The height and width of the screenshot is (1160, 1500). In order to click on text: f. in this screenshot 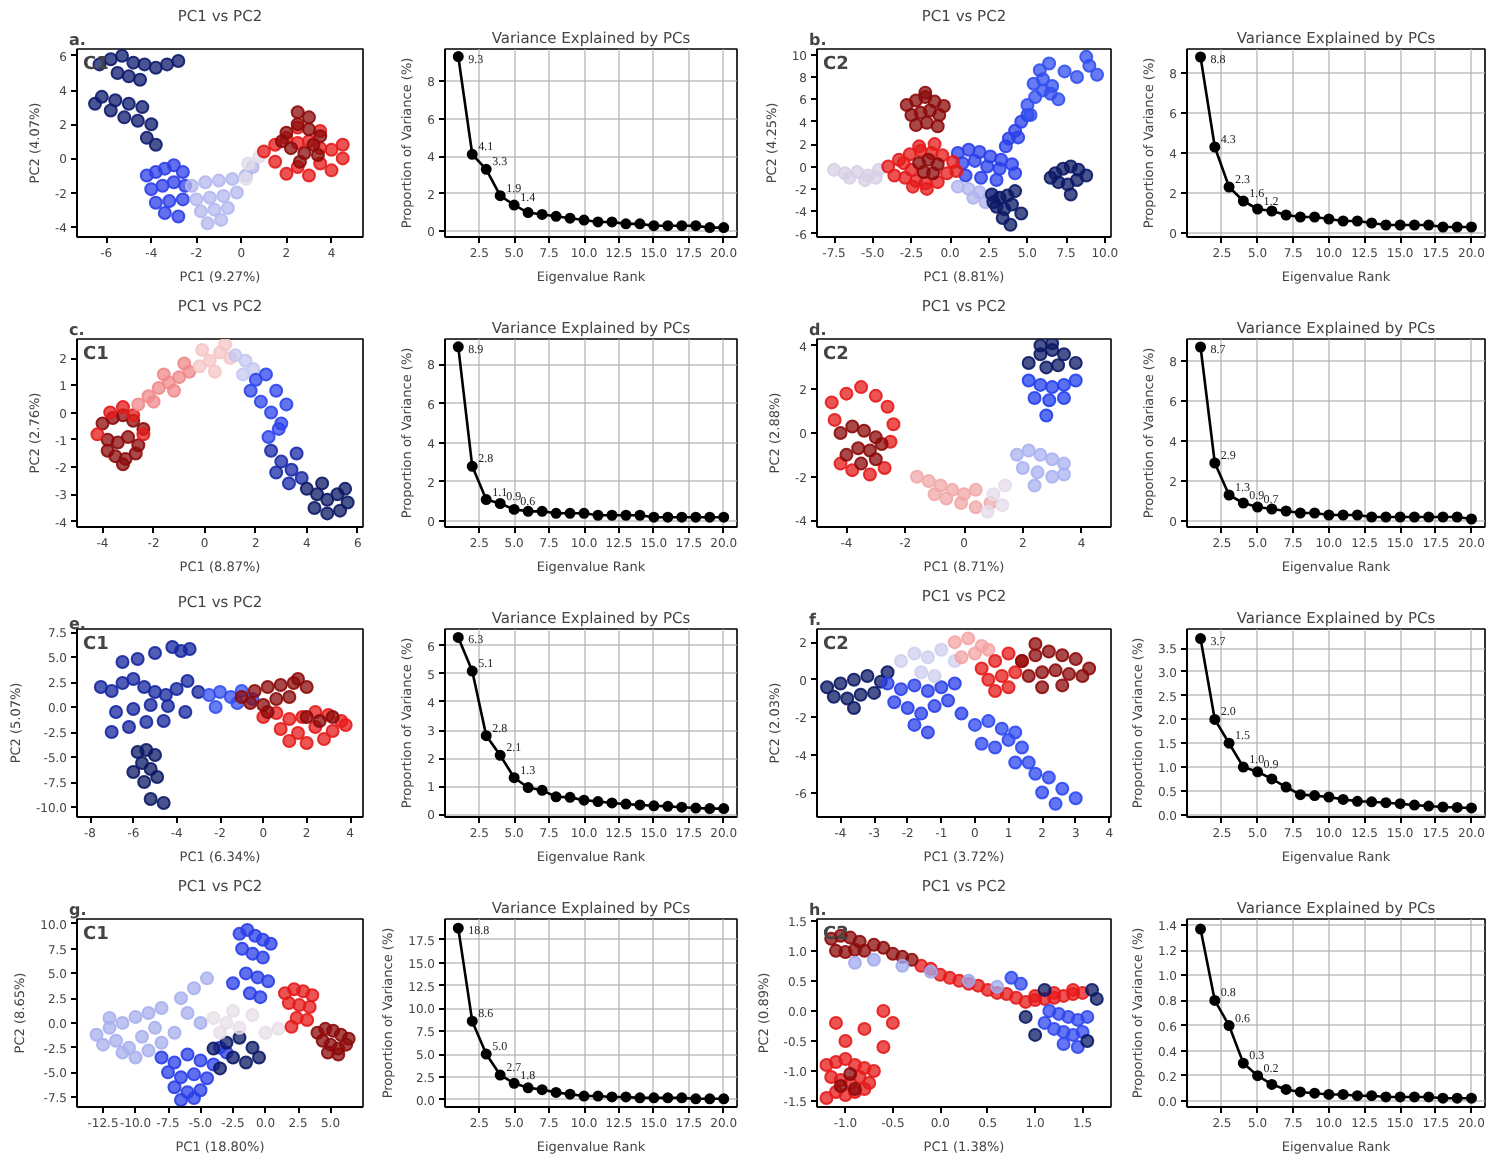, I will do `click(815, 620)`.